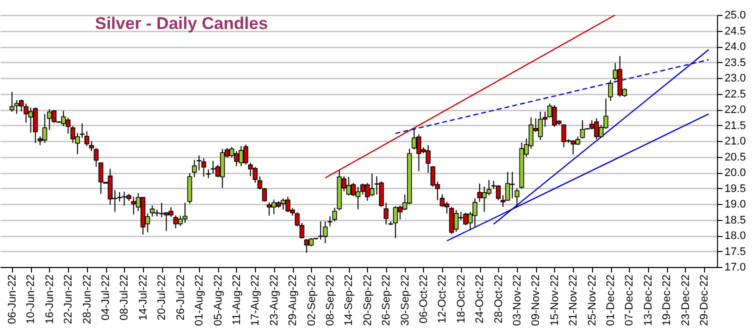 This screenshot has width=753, height=334. What do you see at coordinates (554, 300) in the screenshot?
I see `x-tick-label: 15-Nov-22` at bounding box center [554, 300].